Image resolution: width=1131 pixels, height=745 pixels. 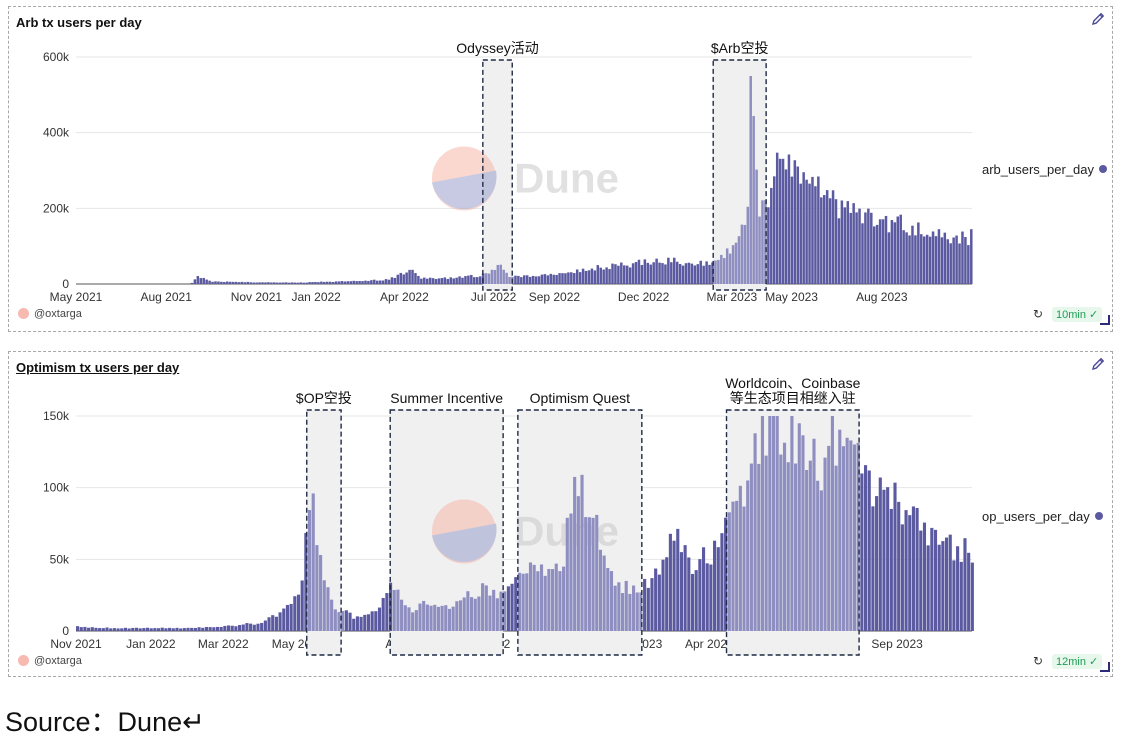 I want to click on annotation-label-line: $OP空投, so click(x=324, y=398).